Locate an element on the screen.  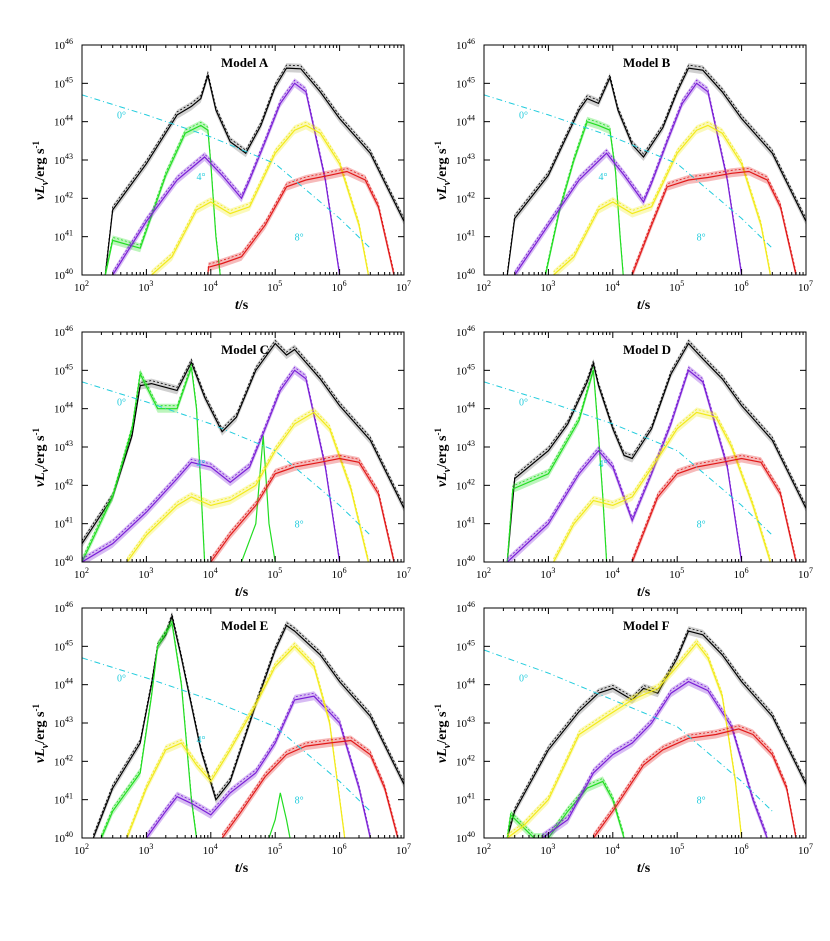
series-band-yellow is located at coordinates (662, 484).